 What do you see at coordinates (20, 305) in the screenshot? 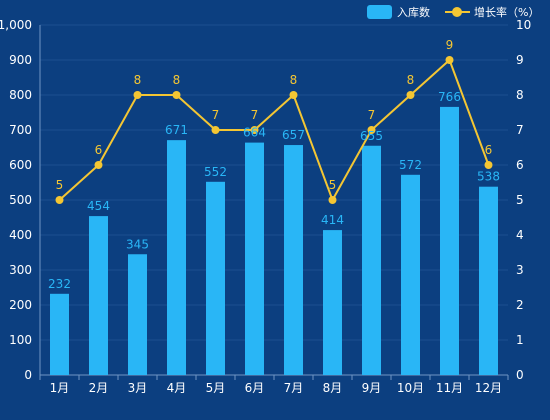
I see `y-left-tick-label: 200` at bounding box center [20, 305].